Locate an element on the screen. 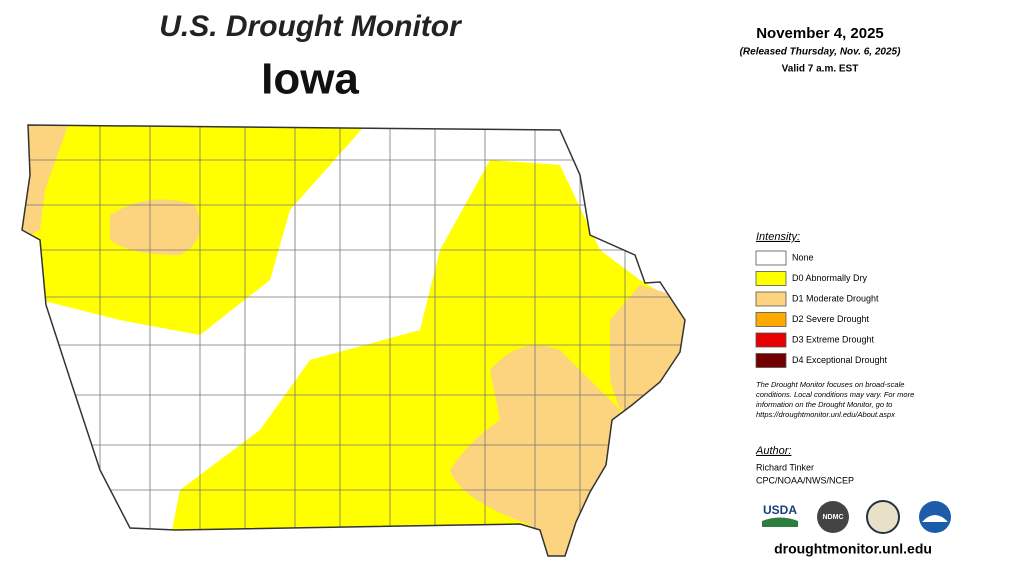  legend-label: D1 Moderate Drought is located at coordinates (835, 298).